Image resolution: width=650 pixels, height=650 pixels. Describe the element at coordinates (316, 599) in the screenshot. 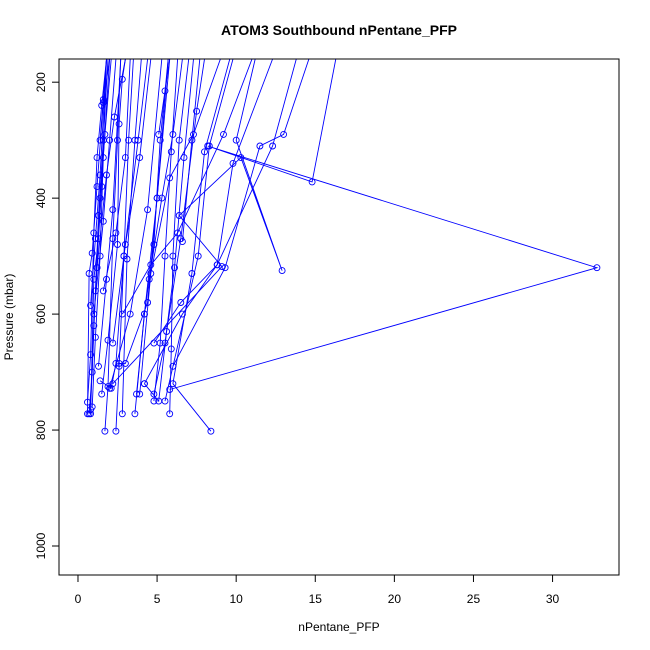

I see `x-tick-label: 15` at that location.